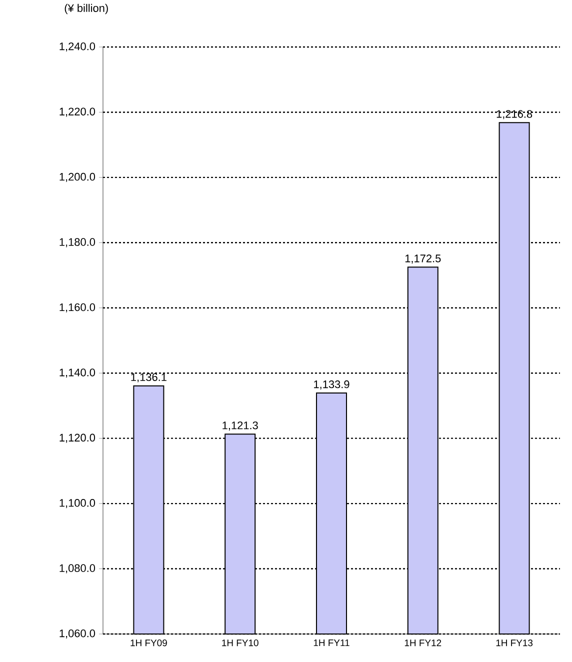 This screenshot has width=572, height=662. Describe the element at coordinates (86, 9) in the screenshot. I see `y-axis-title: (¥ billion)` at that location.